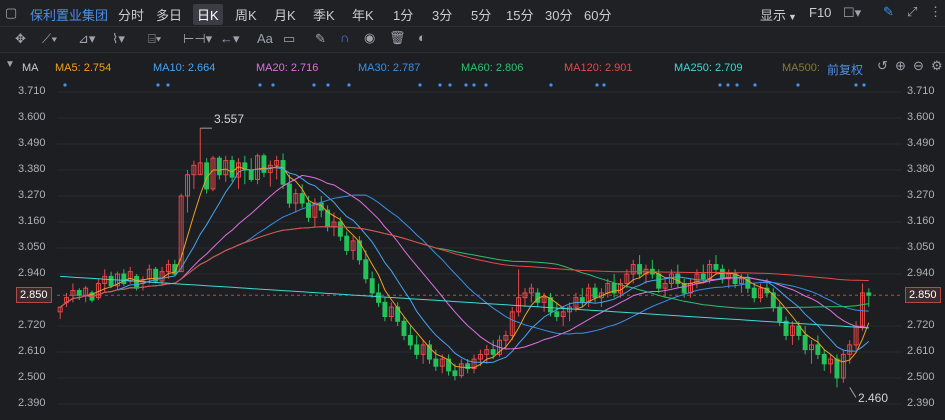  Describe the element at coordinates (778, 14) in the screenshot. I see `display-menu: 显示 ▼` at that location.